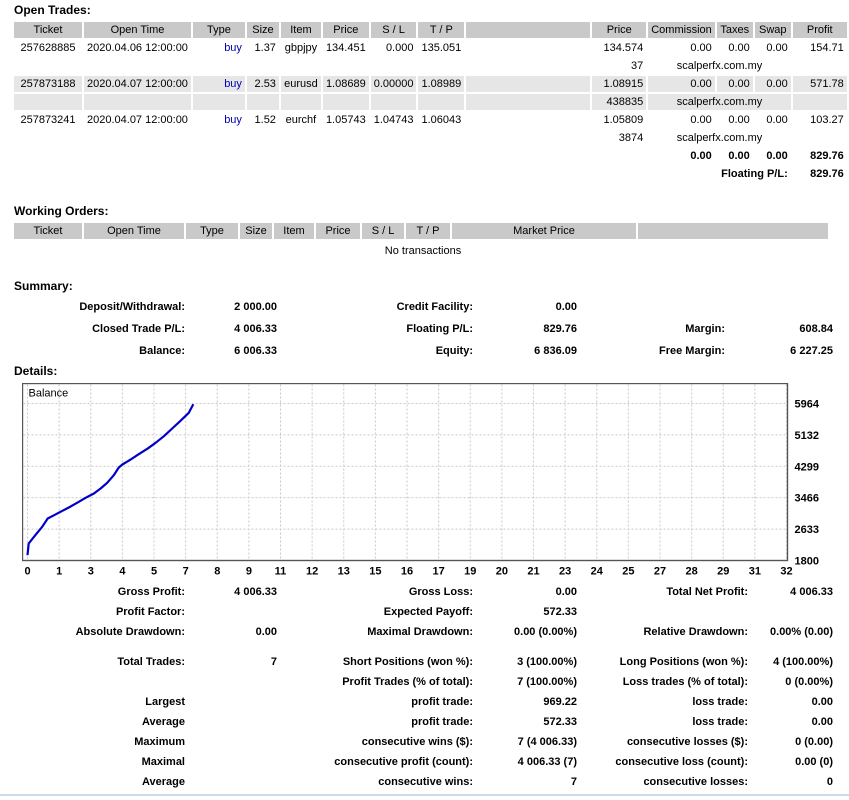 This screenshot has height=800, width=849. Describe the element at coordinates (807, 436) in the screenshot. I see `y-tick-label: 5132` at that location.